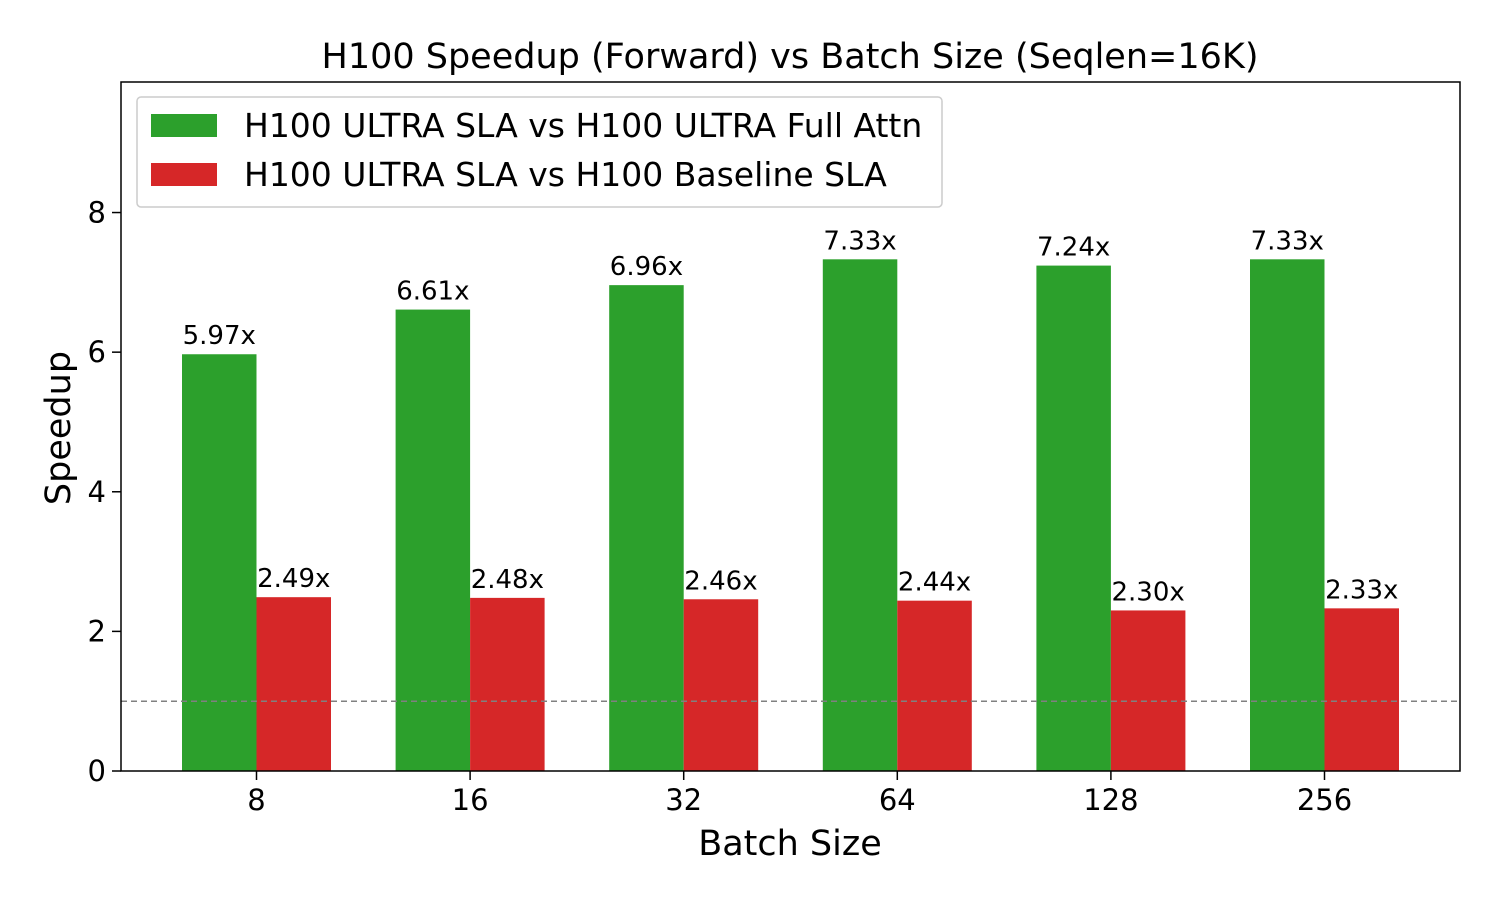 Image resolution: width=1500 pixels, height=900 pixels. I want to click on x-tick-label: 16, so click(470, 800).